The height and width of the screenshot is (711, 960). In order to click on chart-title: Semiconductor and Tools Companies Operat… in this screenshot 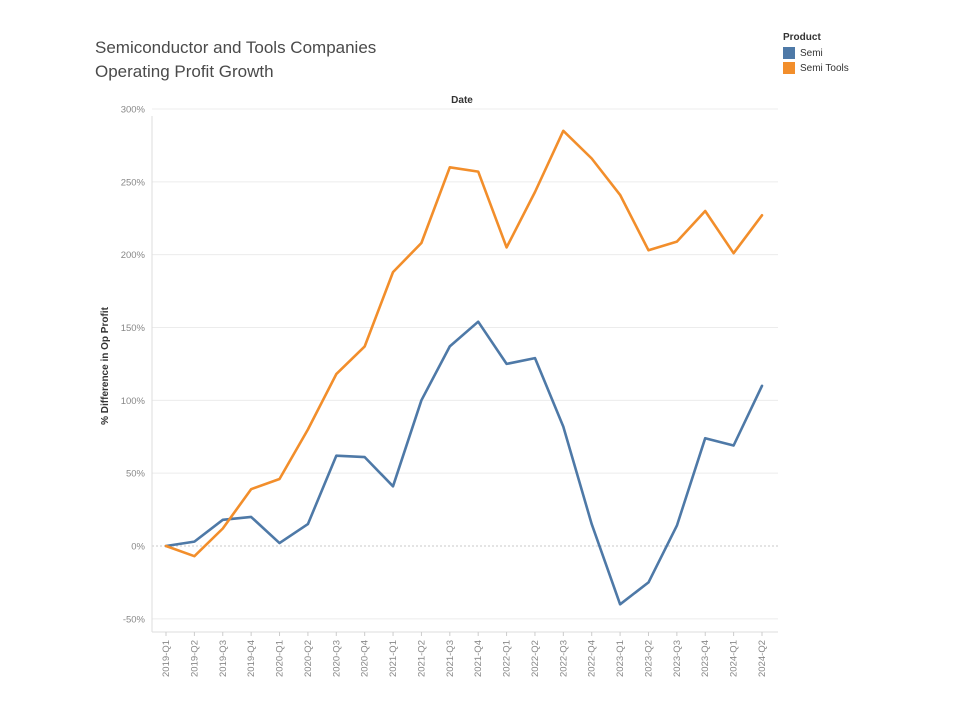, I will do `click(235, 60)`.